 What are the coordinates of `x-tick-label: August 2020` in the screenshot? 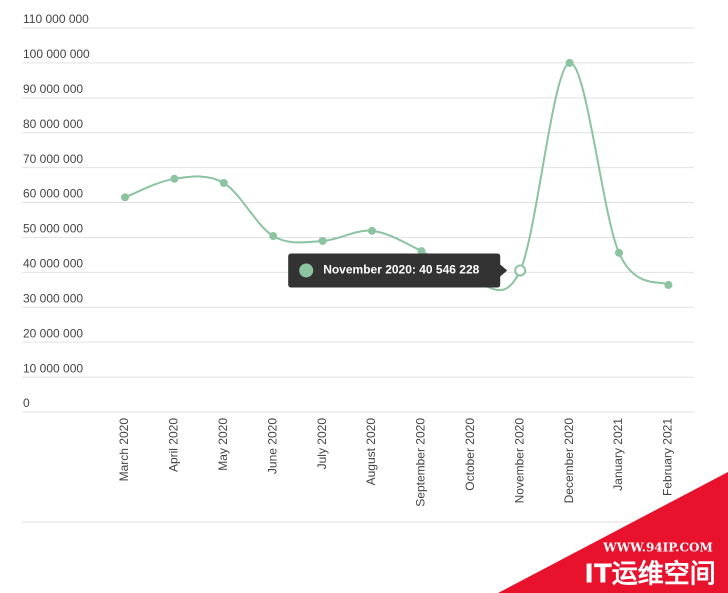 It's located at (371, 452).